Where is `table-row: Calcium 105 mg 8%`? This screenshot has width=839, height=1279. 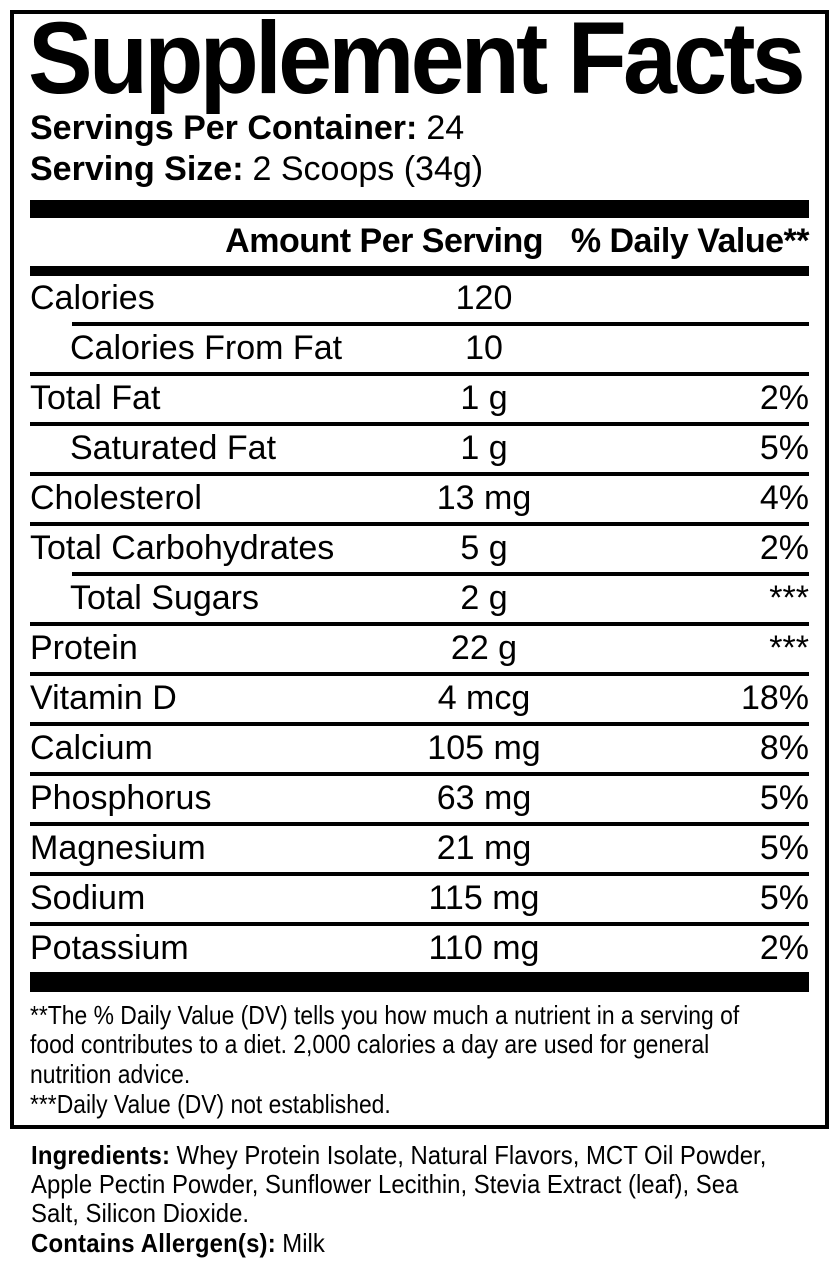 table-row: Calcium 105 mg 8% is located at coordinates (419, 749).